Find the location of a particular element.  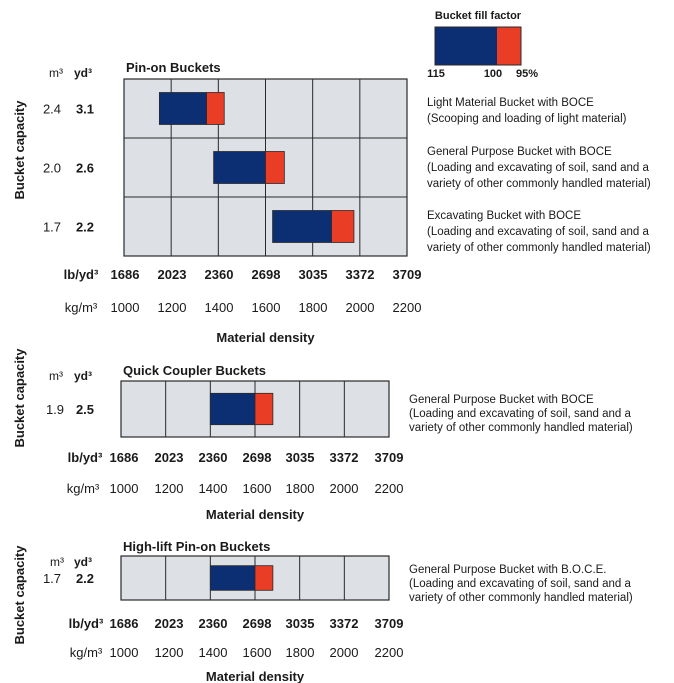

capacity-m3: 2.4 is located at coordinates (52, 109).